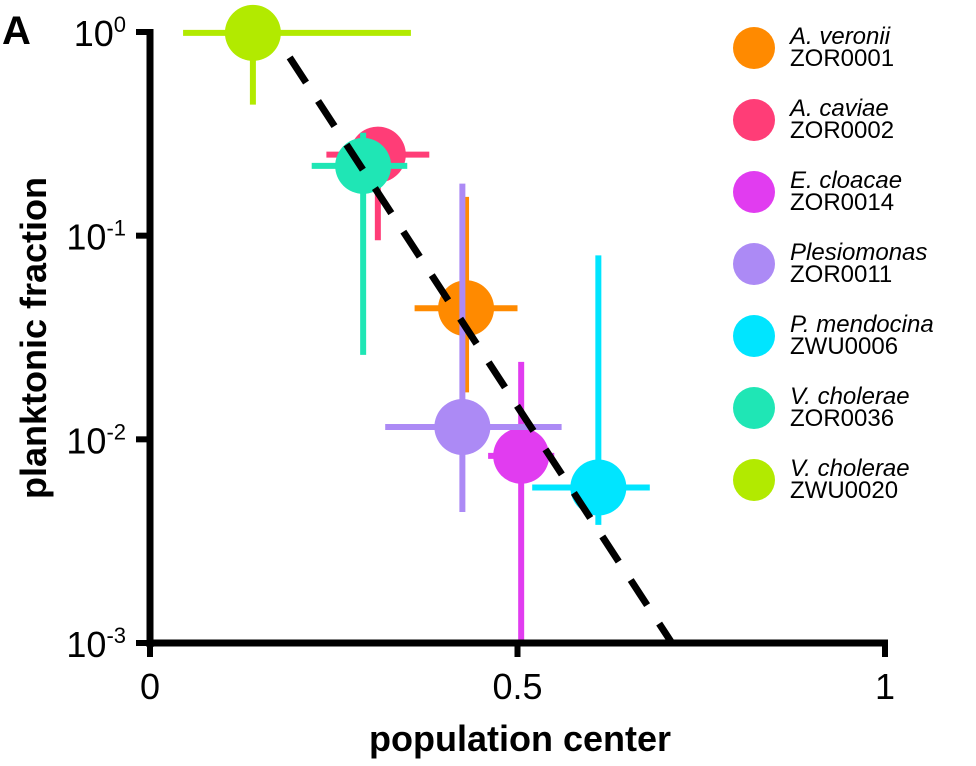 The image size is (976, 766). Describe the element at coordinates (96, 644) in the screenshot. I see `y-tick-label: 10⁻³` at that location.